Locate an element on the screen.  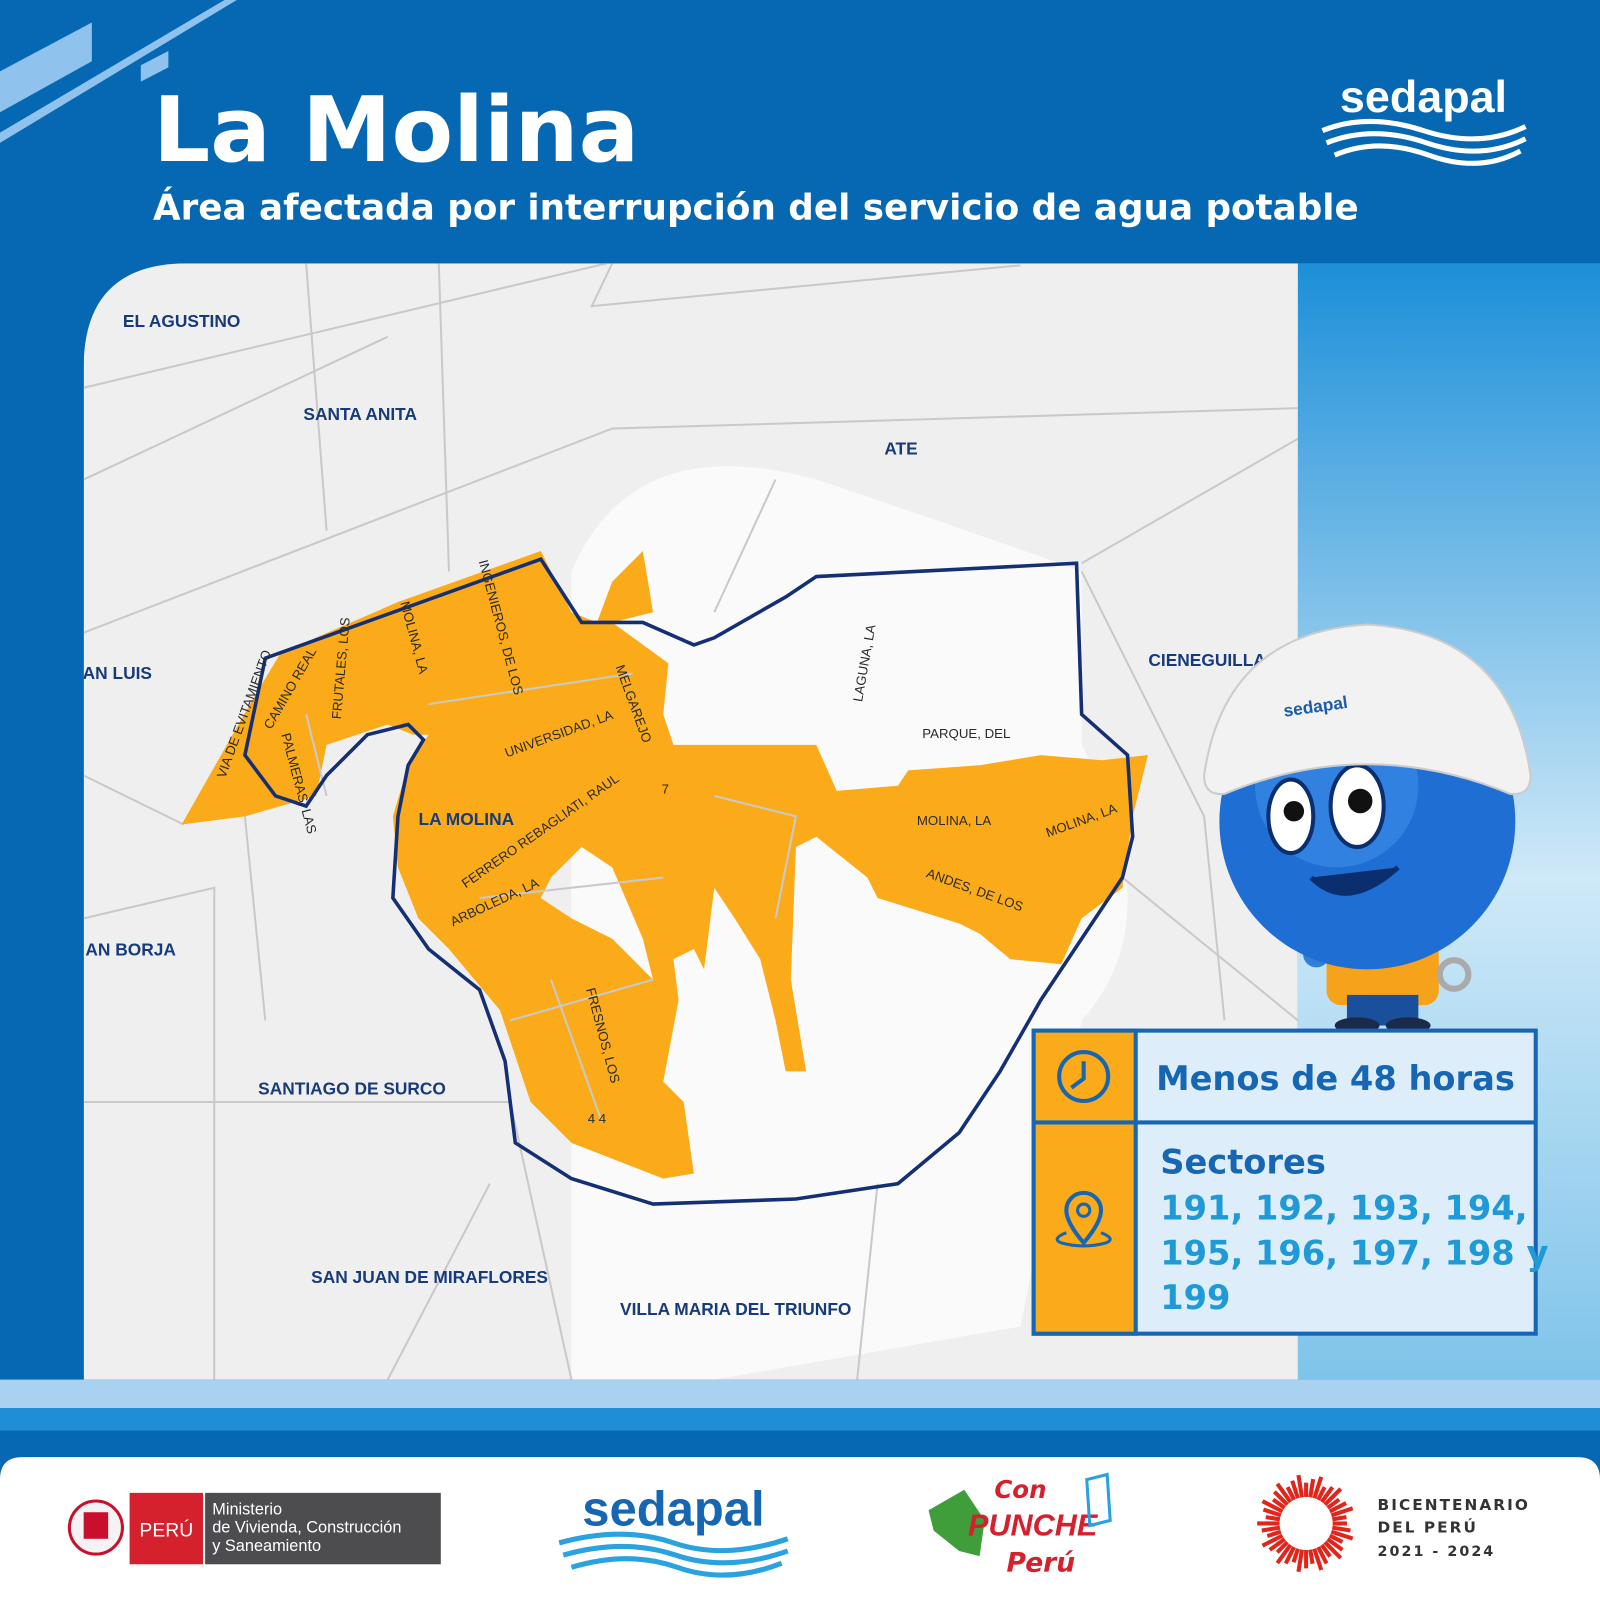
bicentenario-line: BICENTENARIO is located at coordinates (1454, 1505).